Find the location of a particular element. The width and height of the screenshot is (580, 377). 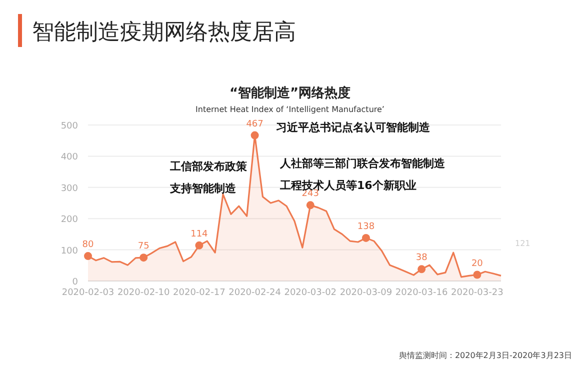

annotation: 工信部发布政策 is located at coordinates (208, 166).